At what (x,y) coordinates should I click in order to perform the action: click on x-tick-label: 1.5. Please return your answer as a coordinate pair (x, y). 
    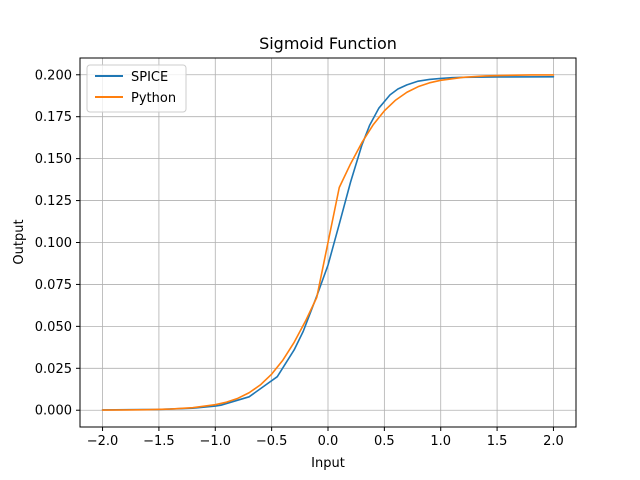
    Looking at the image, I should click on (497, 441).